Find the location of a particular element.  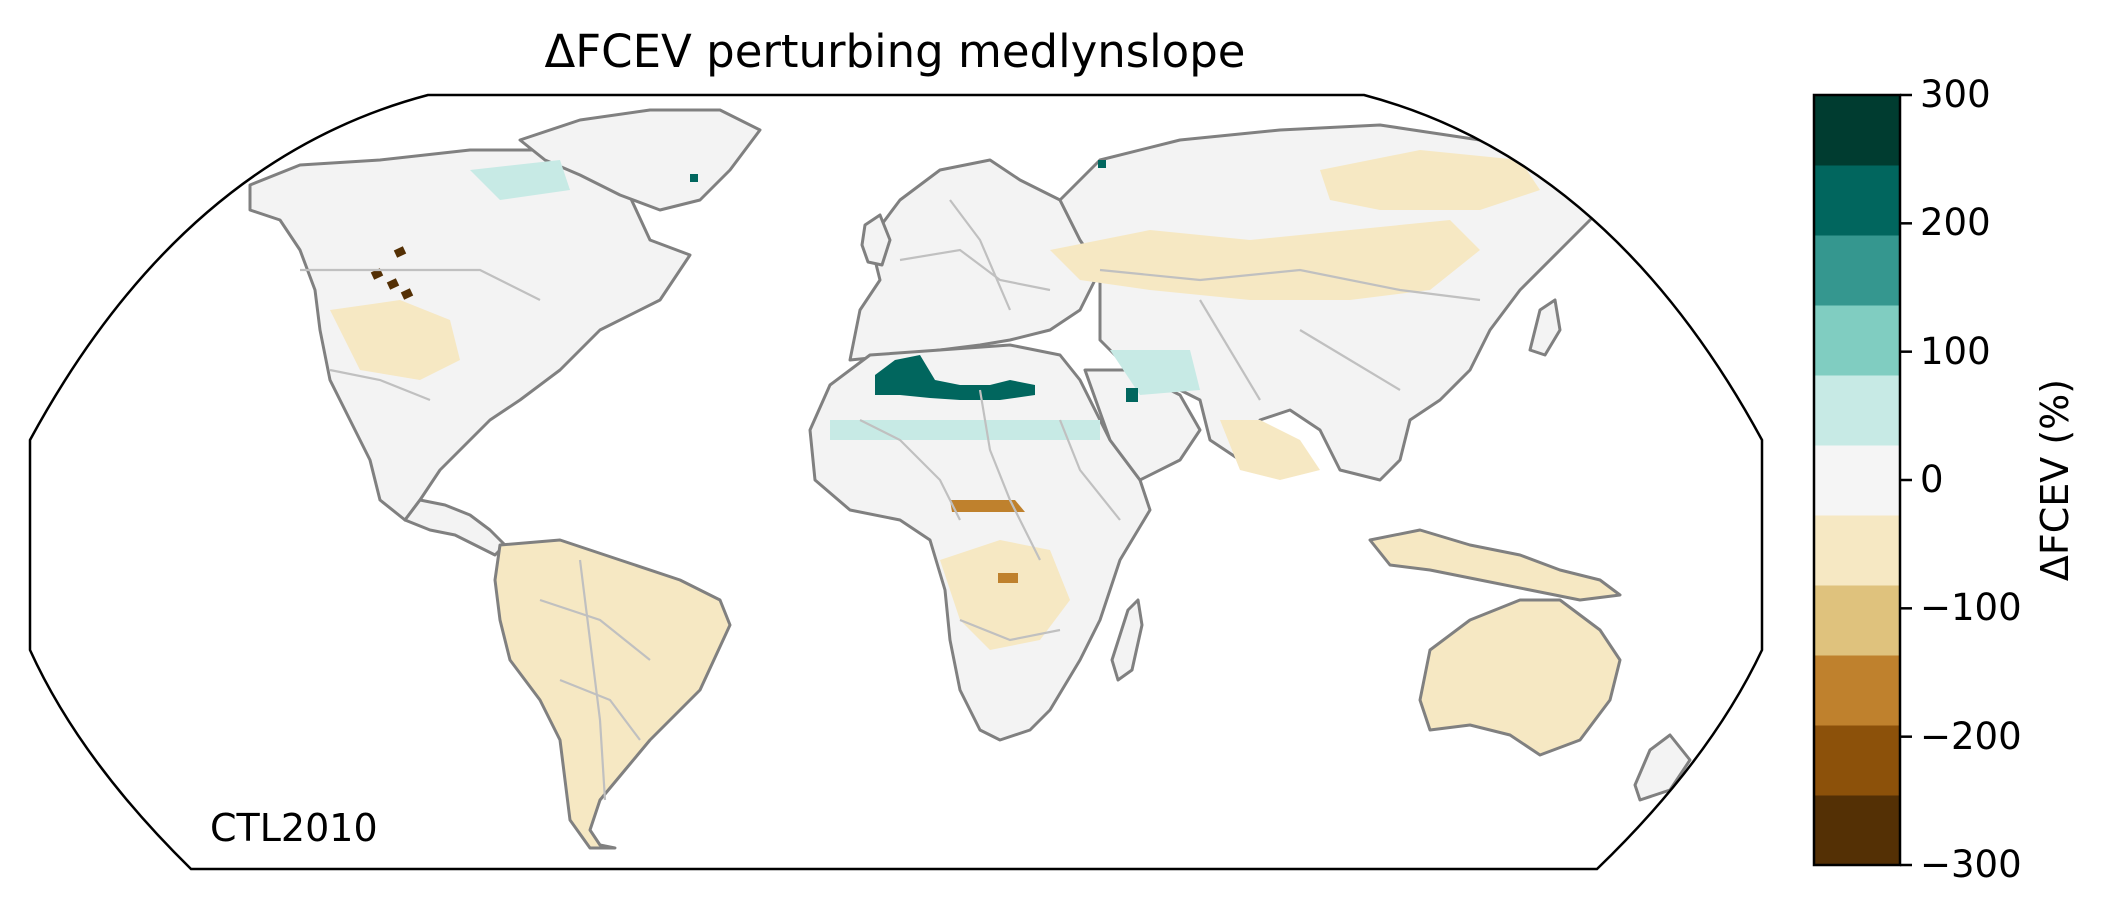

anomaly-east-africa-negative is located at coordinates (1008, 578).